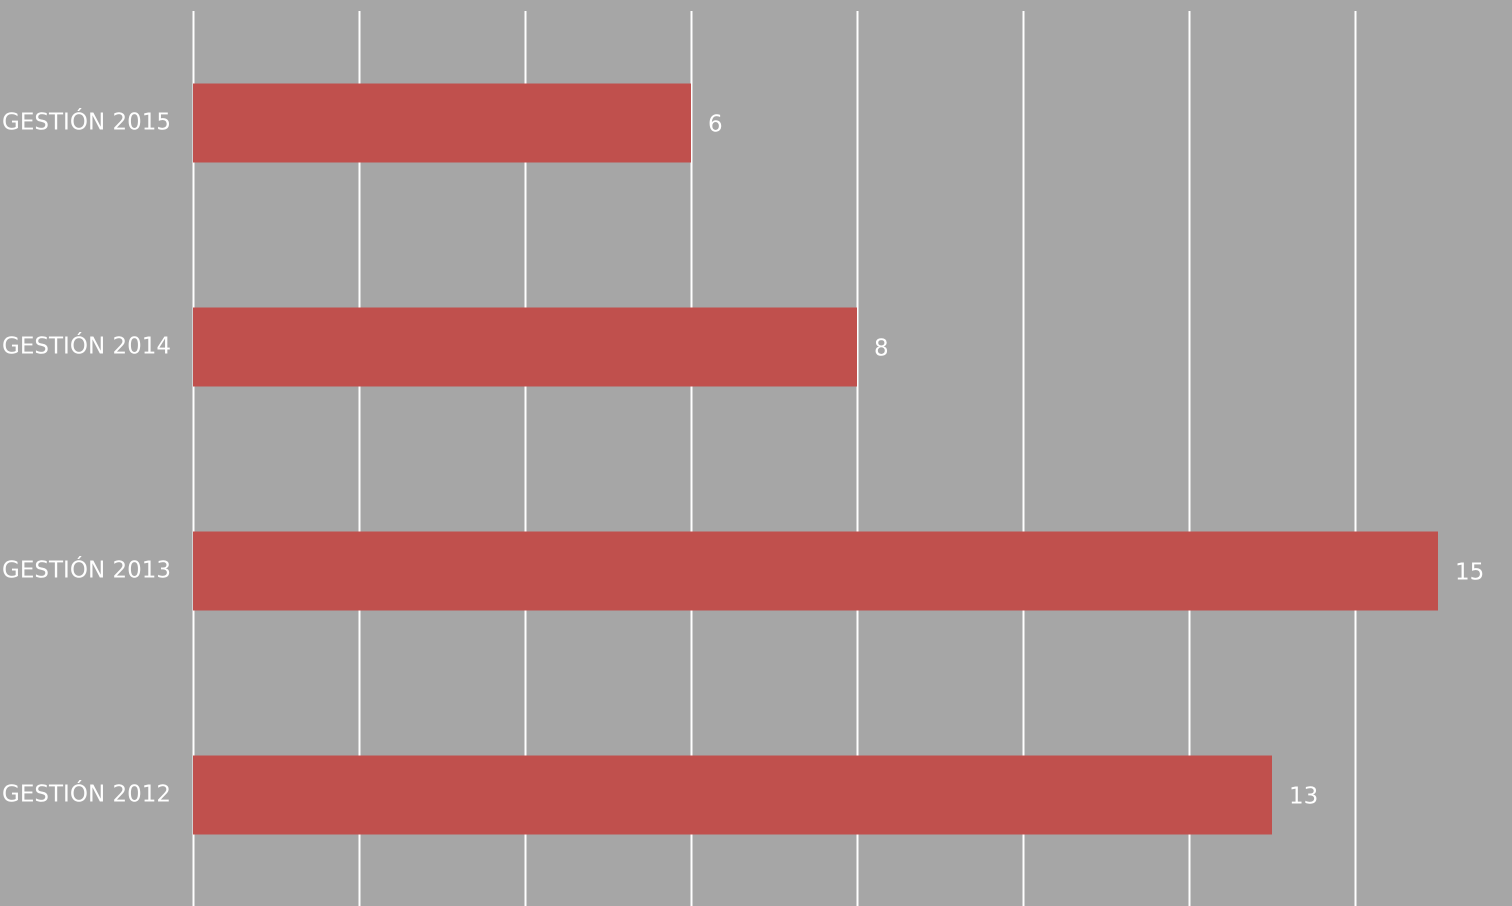 The height and width of the screenshot is (906, 1512). I want to click on category-label: GESTIÓN 2013, so click(86, 570).